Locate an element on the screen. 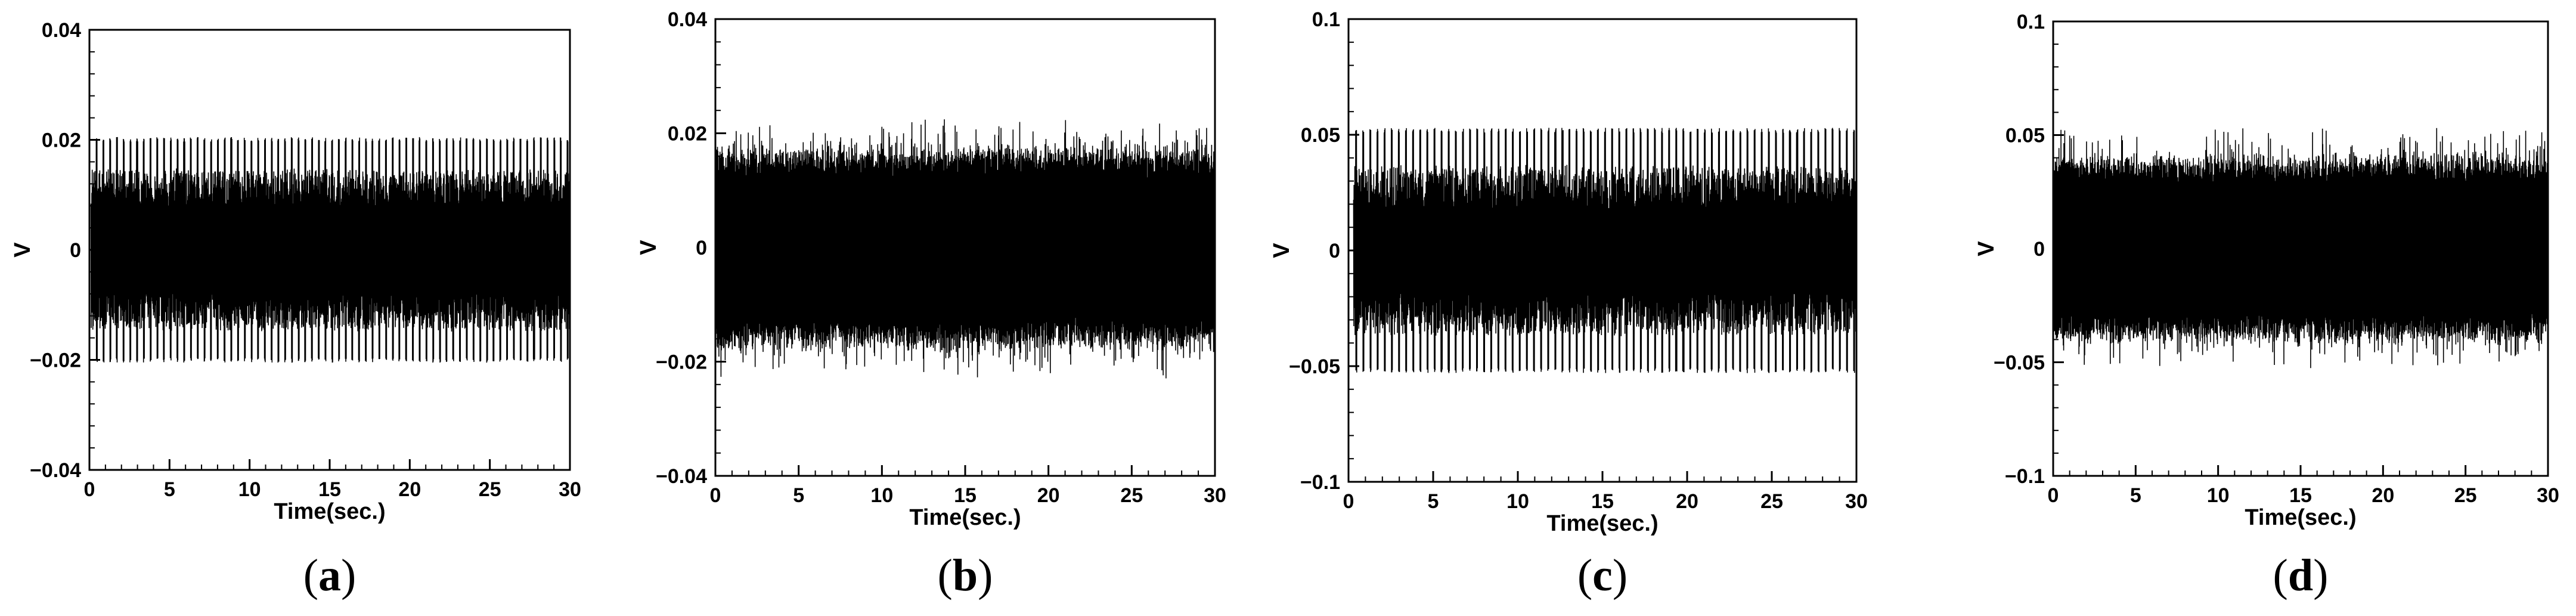 This screenshot has height=616, width=2576. panel-letter: c is located at coordinates (1602, 575).